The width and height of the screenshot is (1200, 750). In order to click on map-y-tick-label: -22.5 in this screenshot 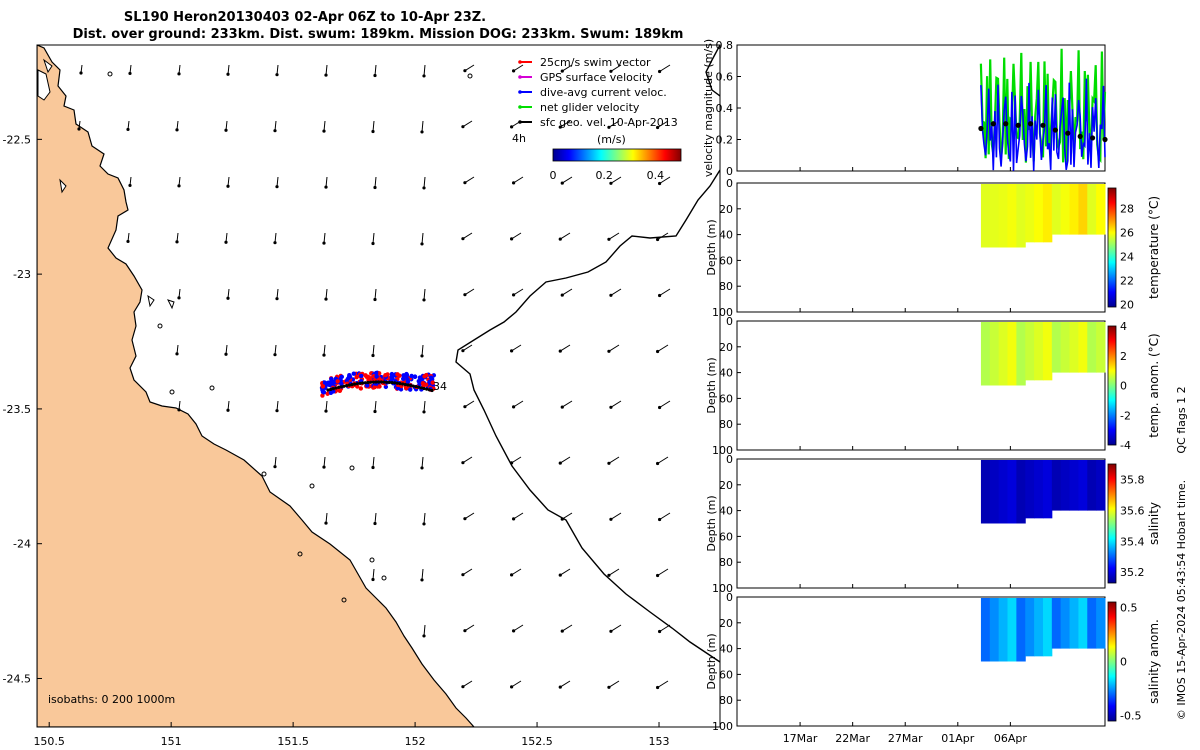, I will do `click(17, 139)`.